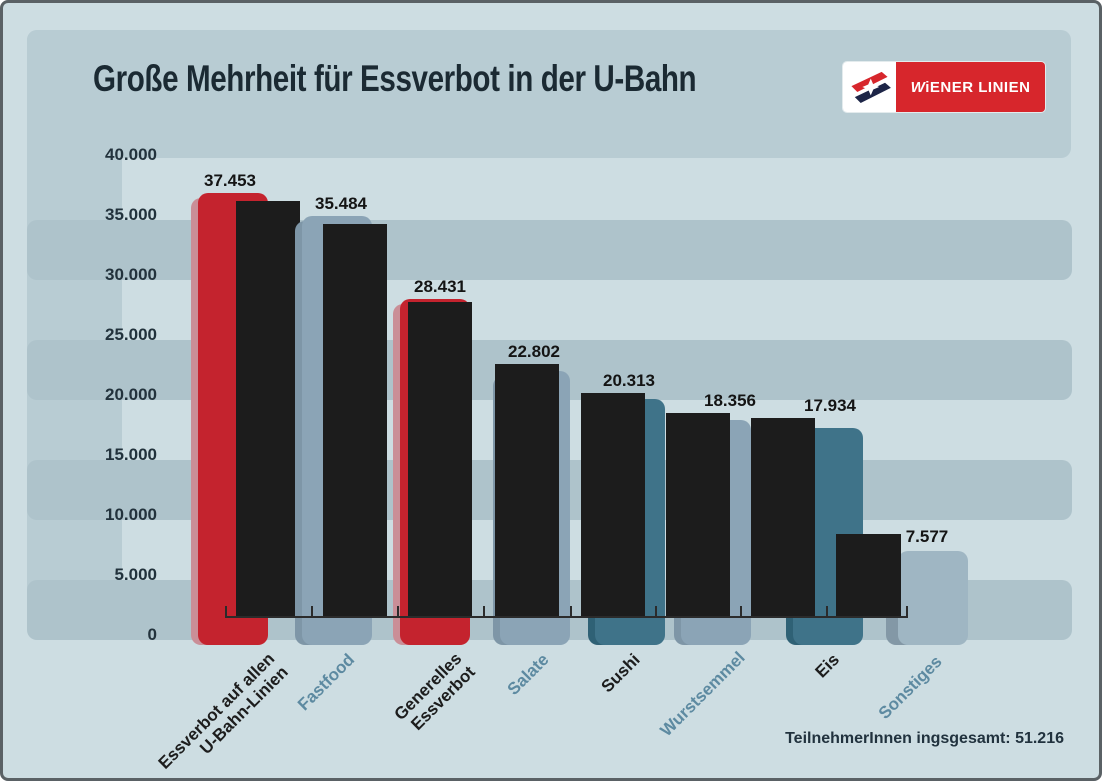 The image size is (1102, 781). I want to click on x-axis-label-line: Wurstsemmel, so click(702, 694).